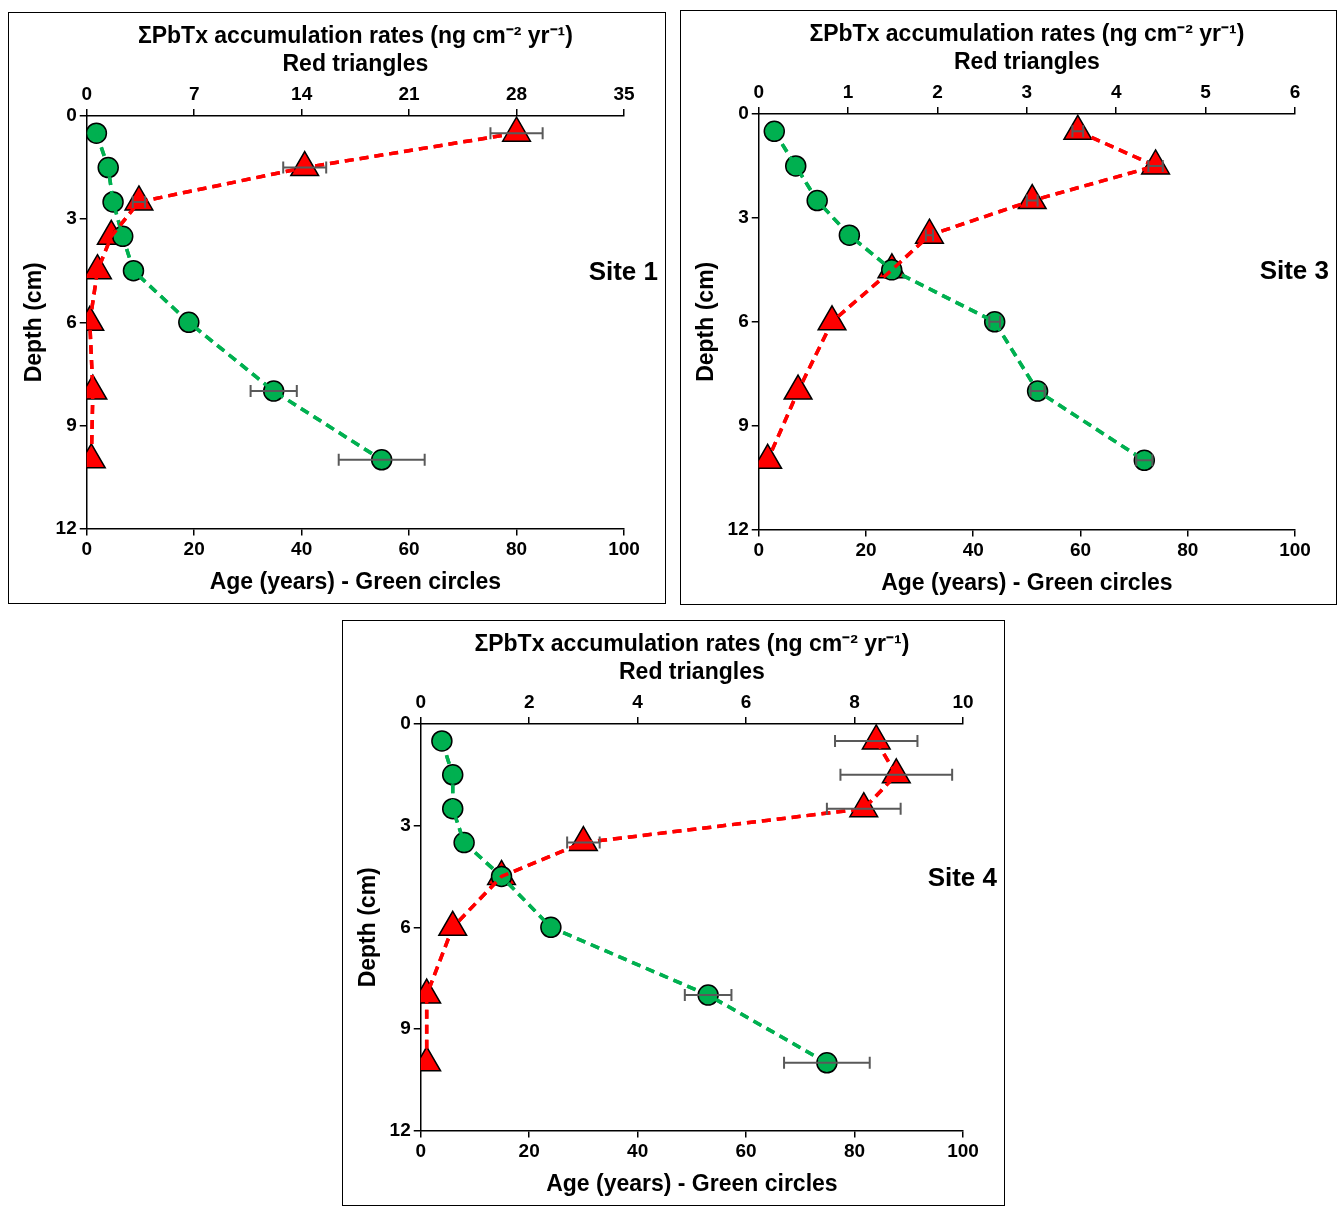  I want to click on x2-tick-label: 5, so click(1206, 91).